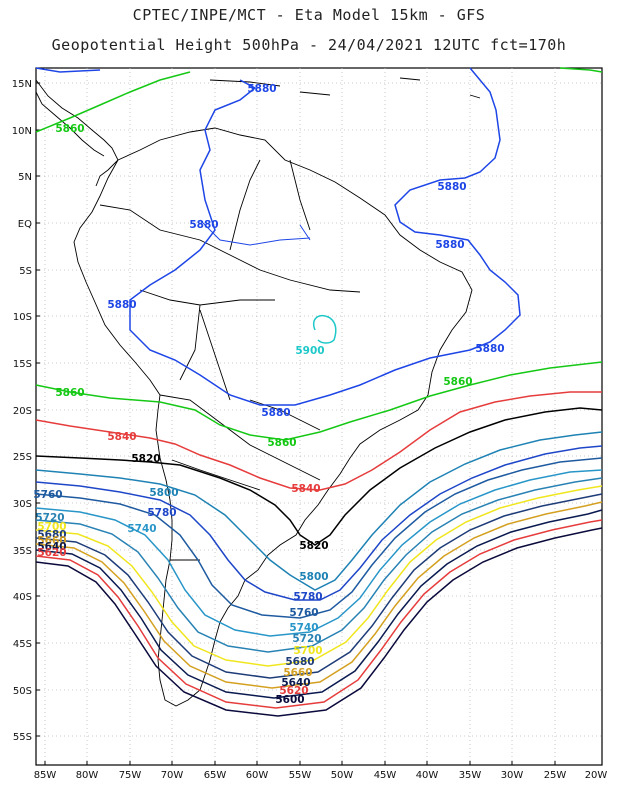 This screenshot has width=618, height=800. I want to click on lat-label: 45S, so click(22, 644).